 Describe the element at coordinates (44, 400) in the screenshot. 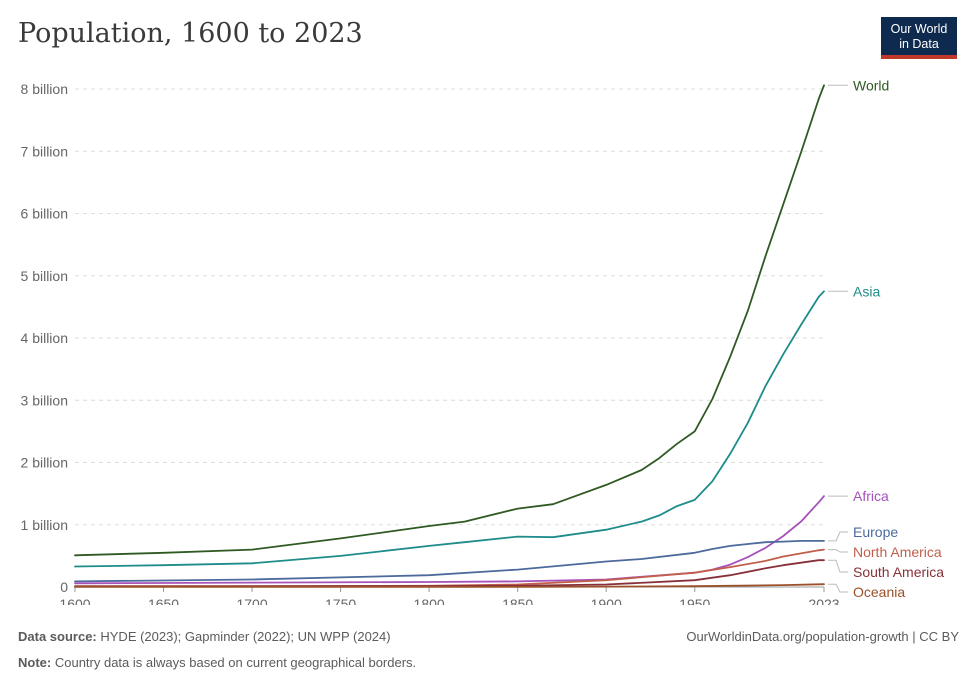

I see `y-tick-label-3: 3 billion` at that location.